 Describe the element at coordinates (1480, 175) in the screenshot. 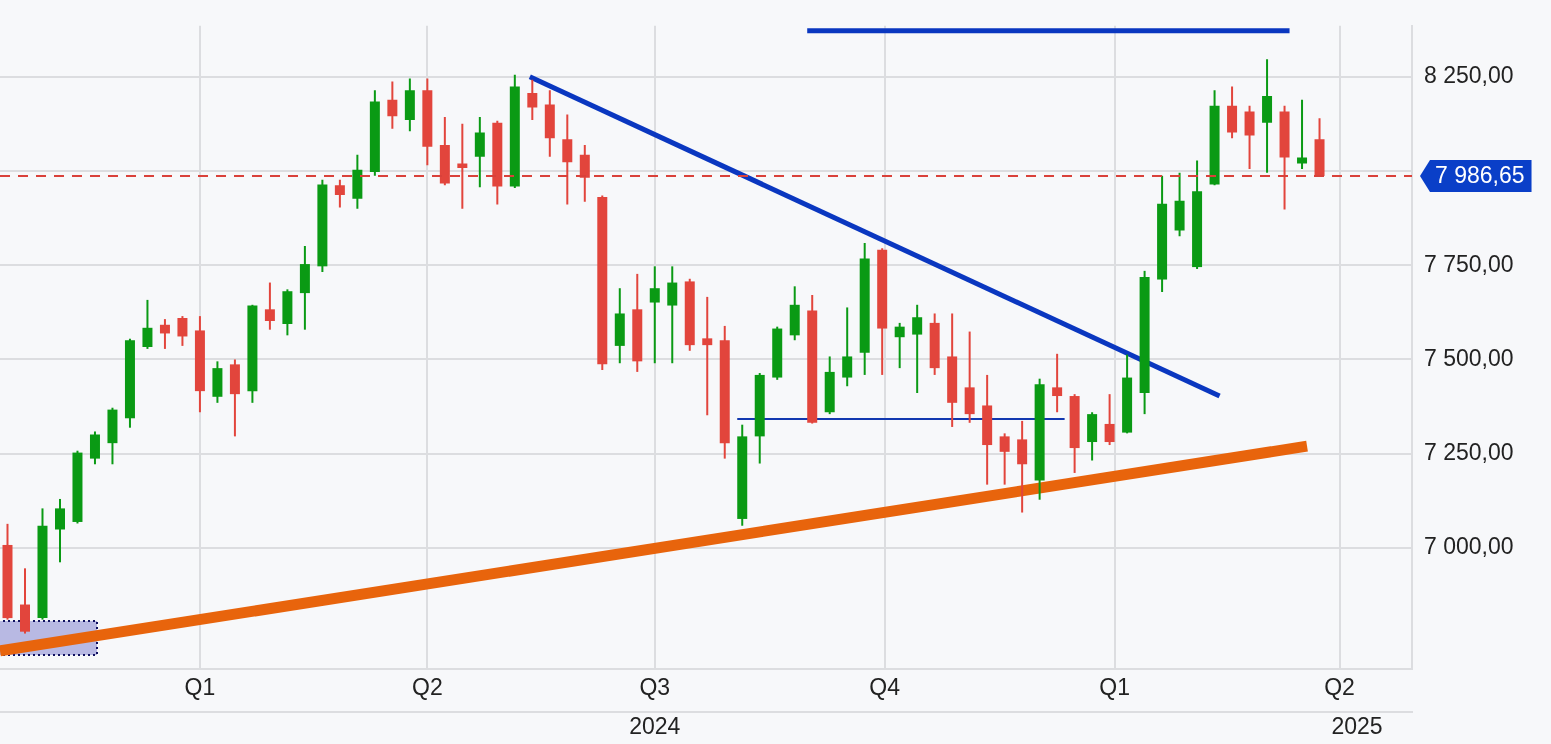

I see `ref-line-label: 7 986,65` at that location.